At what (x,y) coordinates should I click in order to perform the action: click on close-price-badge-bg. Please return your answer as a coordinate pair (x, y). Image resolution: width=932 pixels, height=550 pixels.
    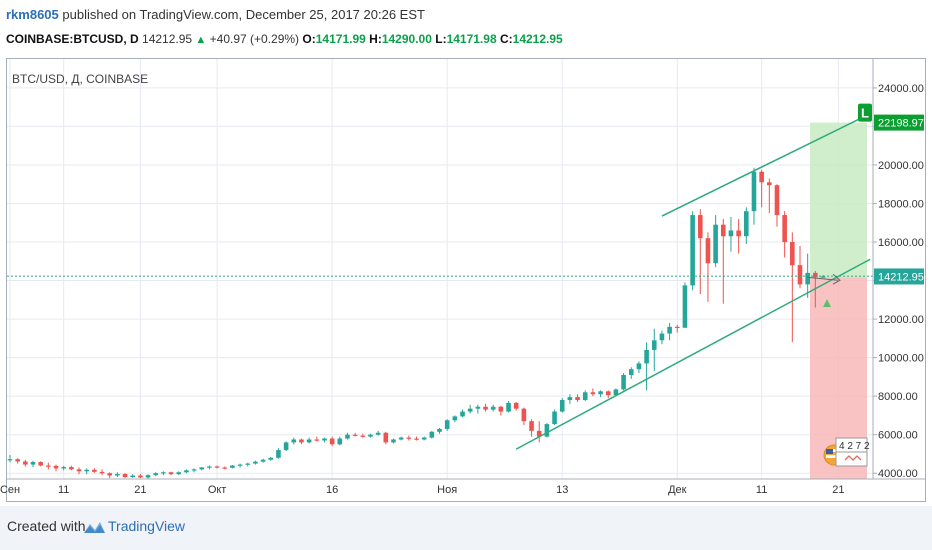
    Looking at the image, I should click on (899, 276).